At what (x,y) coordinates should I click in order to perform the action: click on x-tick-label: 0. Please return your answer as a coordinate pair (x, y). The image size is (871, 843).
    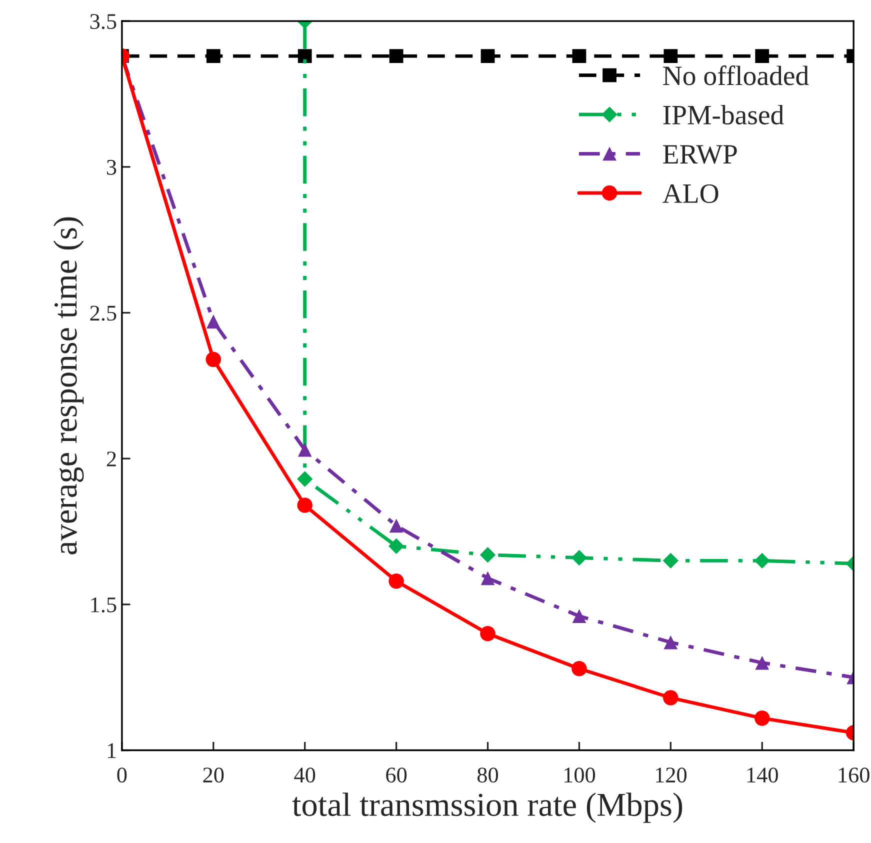
    Looking at the image, I should click on (122, 775).